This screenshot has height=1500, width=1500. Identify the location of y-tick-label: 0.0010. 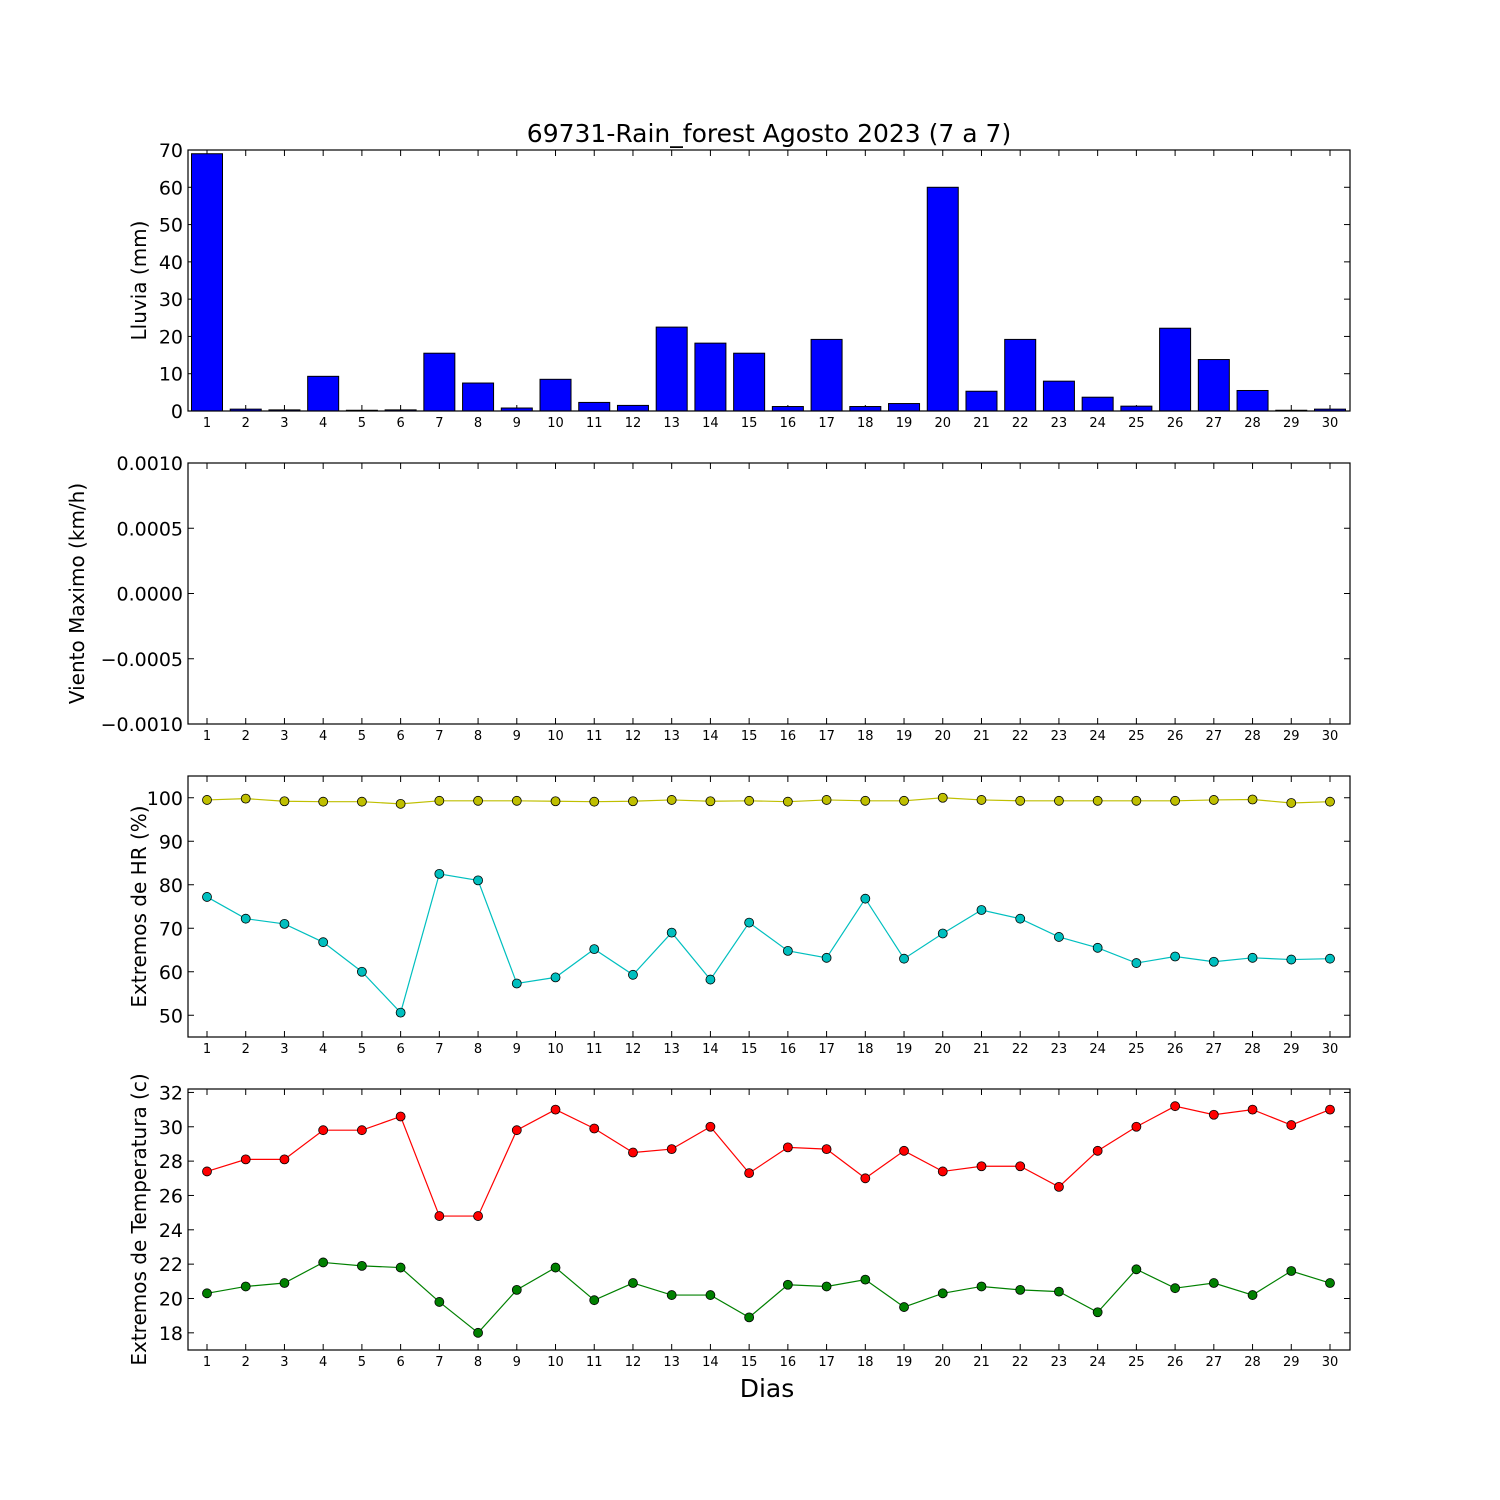
(150, 464).